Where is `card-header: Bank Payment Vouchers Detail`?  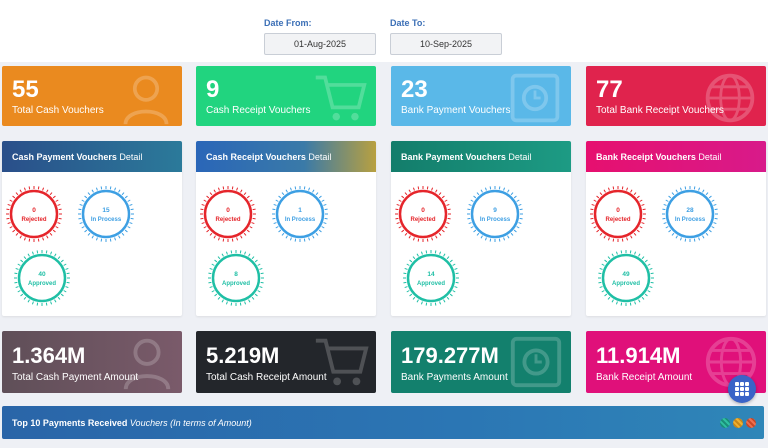
card-header: Bank Payment Vouchers Detail is located at coordinates (481, 156).